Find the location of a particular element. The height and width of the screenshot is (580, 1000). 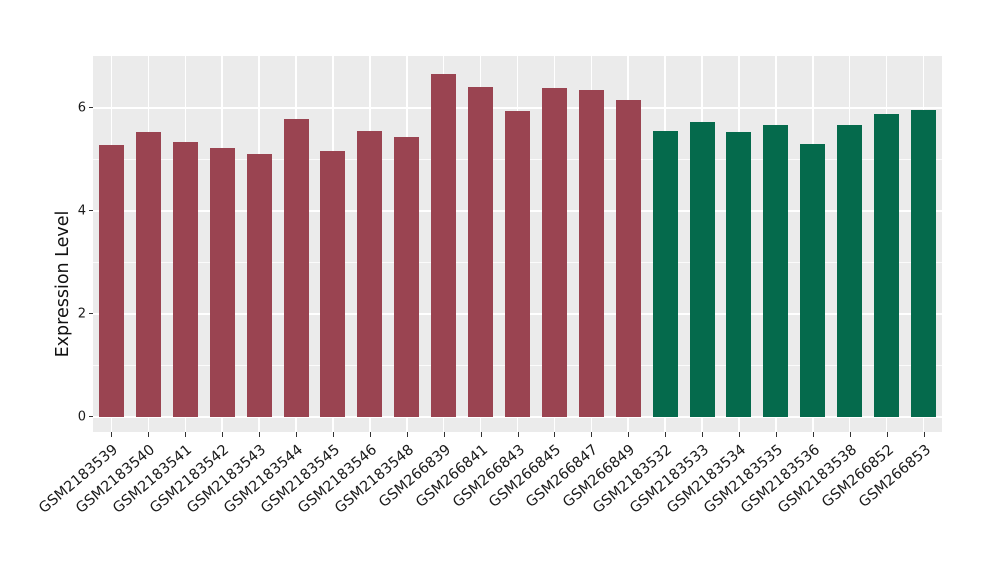

bar-GSM2183536 is located at coordinates (813, 280).